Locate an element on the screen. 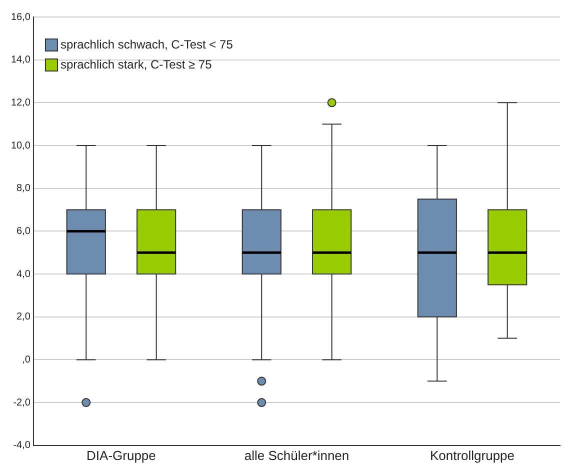 This screenshot has height=475, width=576. x-tick-label: DIA-Gruppe is located at coordinates (121, 455).